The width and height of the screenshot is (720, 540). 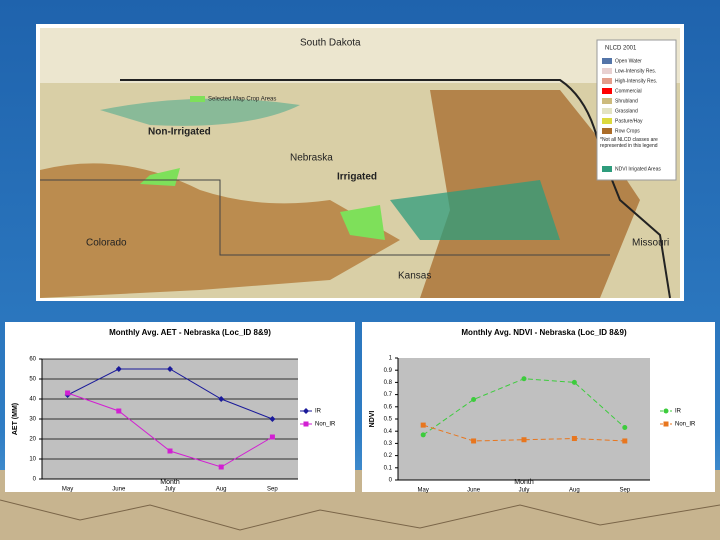 What do you see at coordinates (360, 515) in the screenshot?
I see `crack` at bounding box center [360, 515].